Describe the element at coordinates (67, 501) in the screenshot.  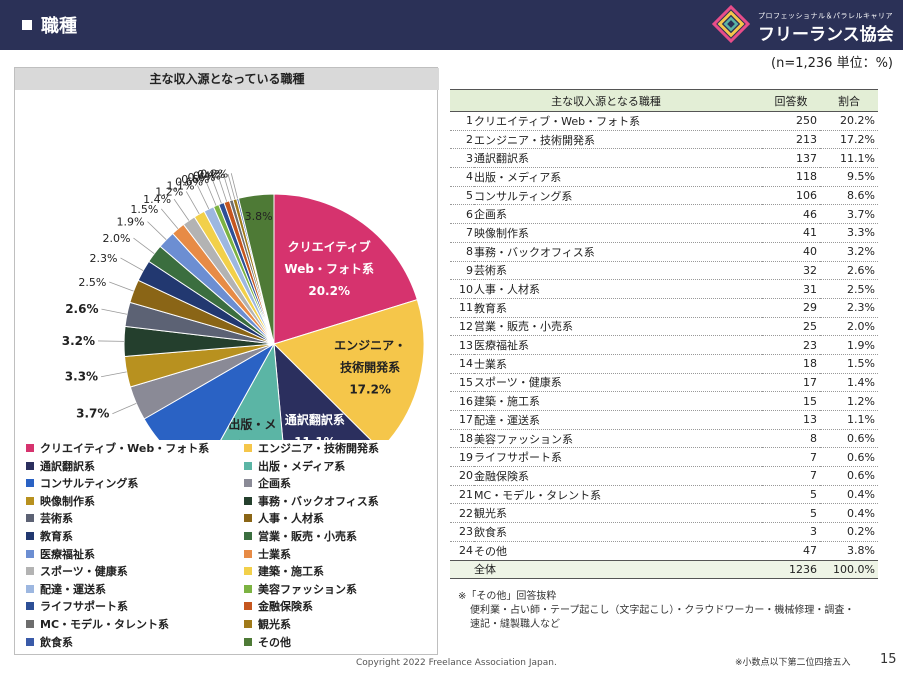
I see `legend-label: 映像制作系` at that location.